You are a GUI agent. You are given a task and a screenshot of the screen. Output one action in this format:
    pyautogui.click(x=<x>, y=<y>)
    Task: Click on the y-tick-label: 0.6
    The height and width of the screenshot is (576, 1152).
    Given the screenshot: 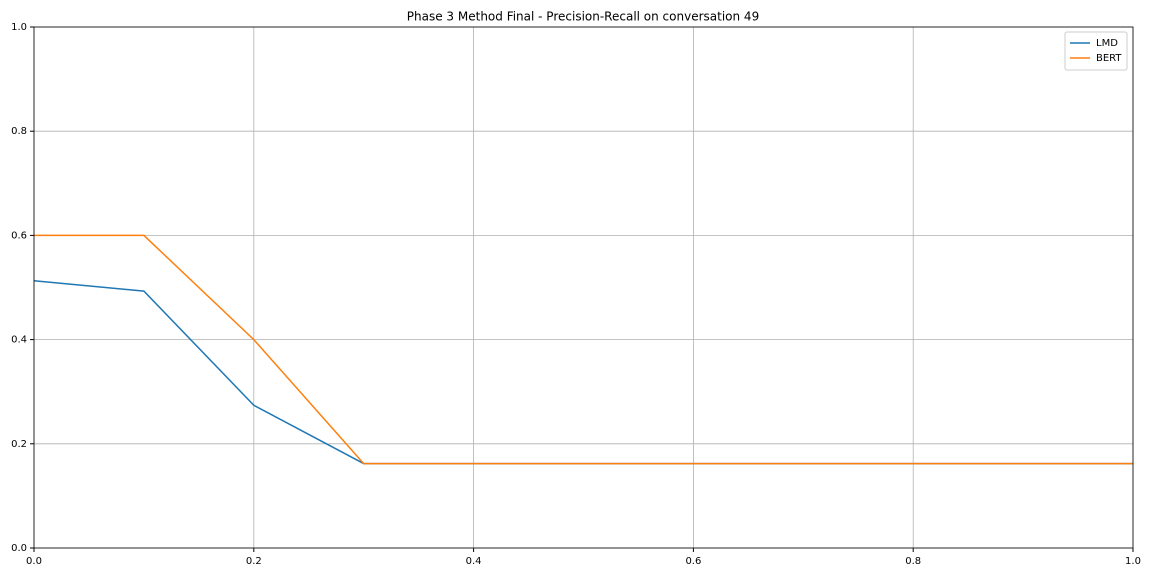 What is the action you would take?
    pyautogui.click(x=19, y=235)
    